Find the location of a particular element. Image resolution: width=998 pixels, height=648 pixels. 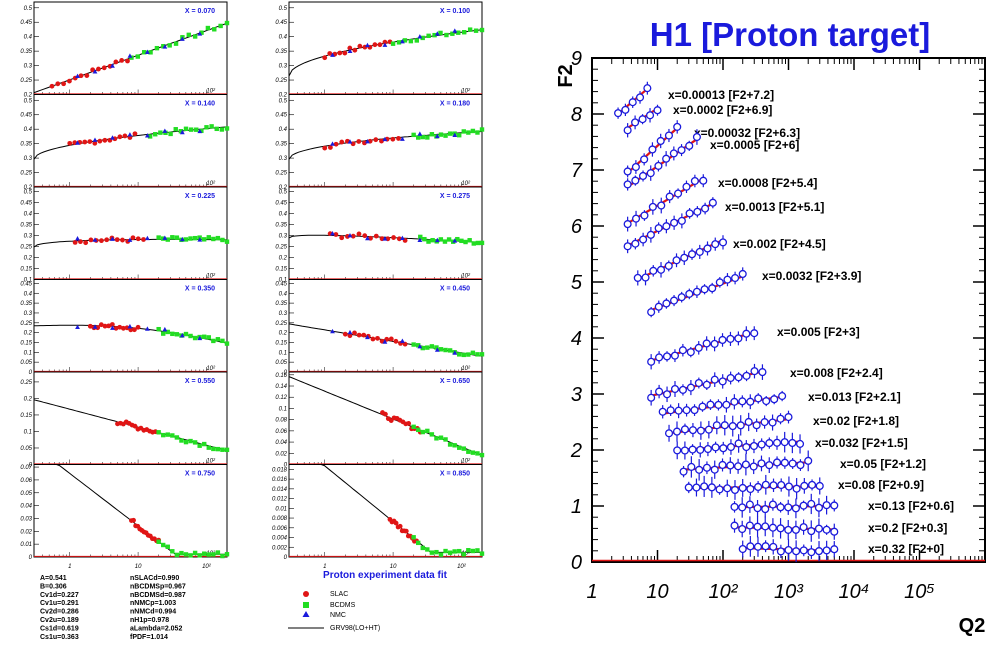

y-tick-label: 0.05 is located at coordinates (26, 494).